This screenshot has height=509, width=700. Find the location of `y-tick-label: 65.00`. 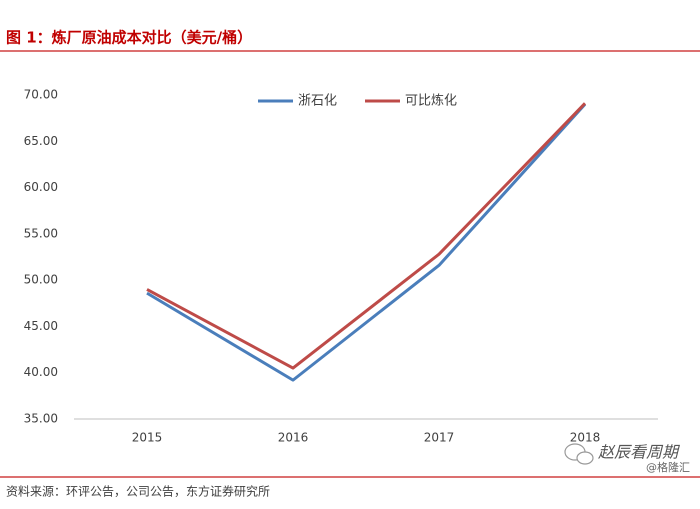

y-tick-label: 65.00 is located at coordinates (41, 141).